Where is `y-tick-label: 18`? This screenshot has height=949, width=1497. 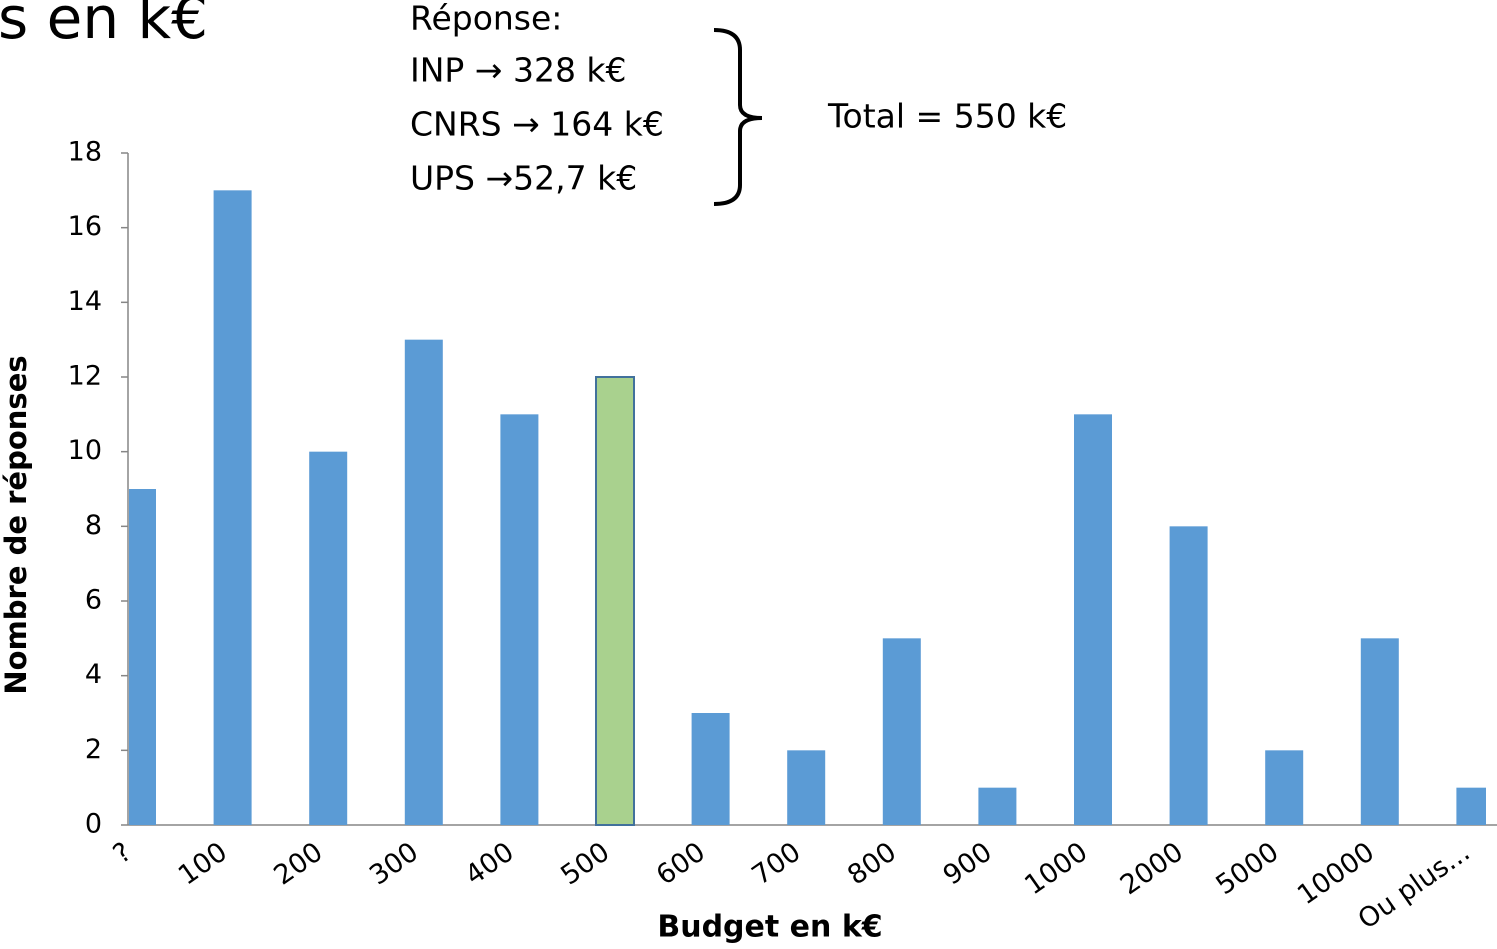
y-tick-label: 18 is located at coordinates (85, 152).